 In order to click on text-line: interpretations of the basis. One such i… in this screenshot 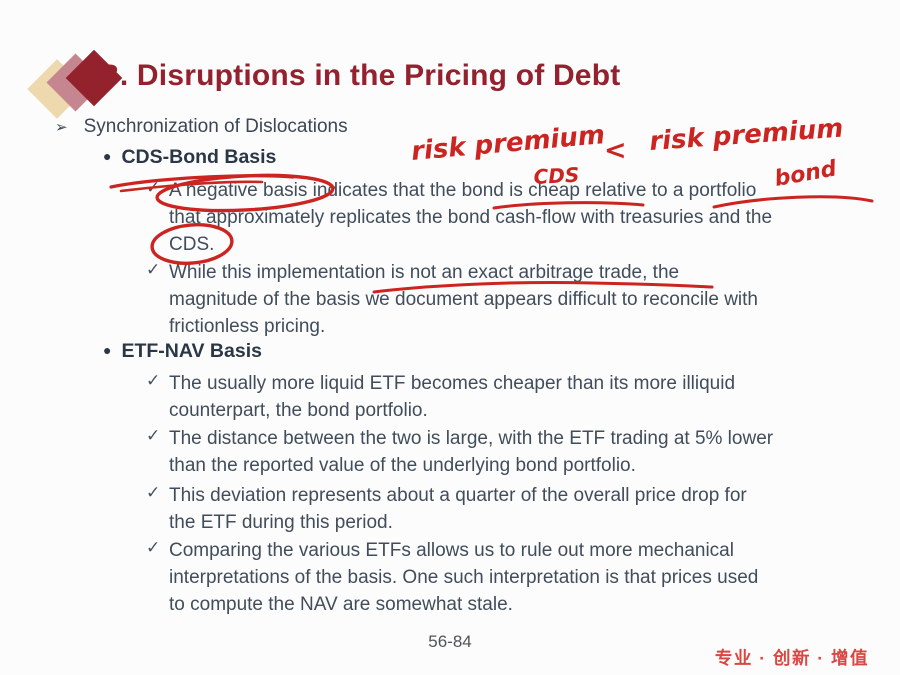, I will do `click(464, 577)`.